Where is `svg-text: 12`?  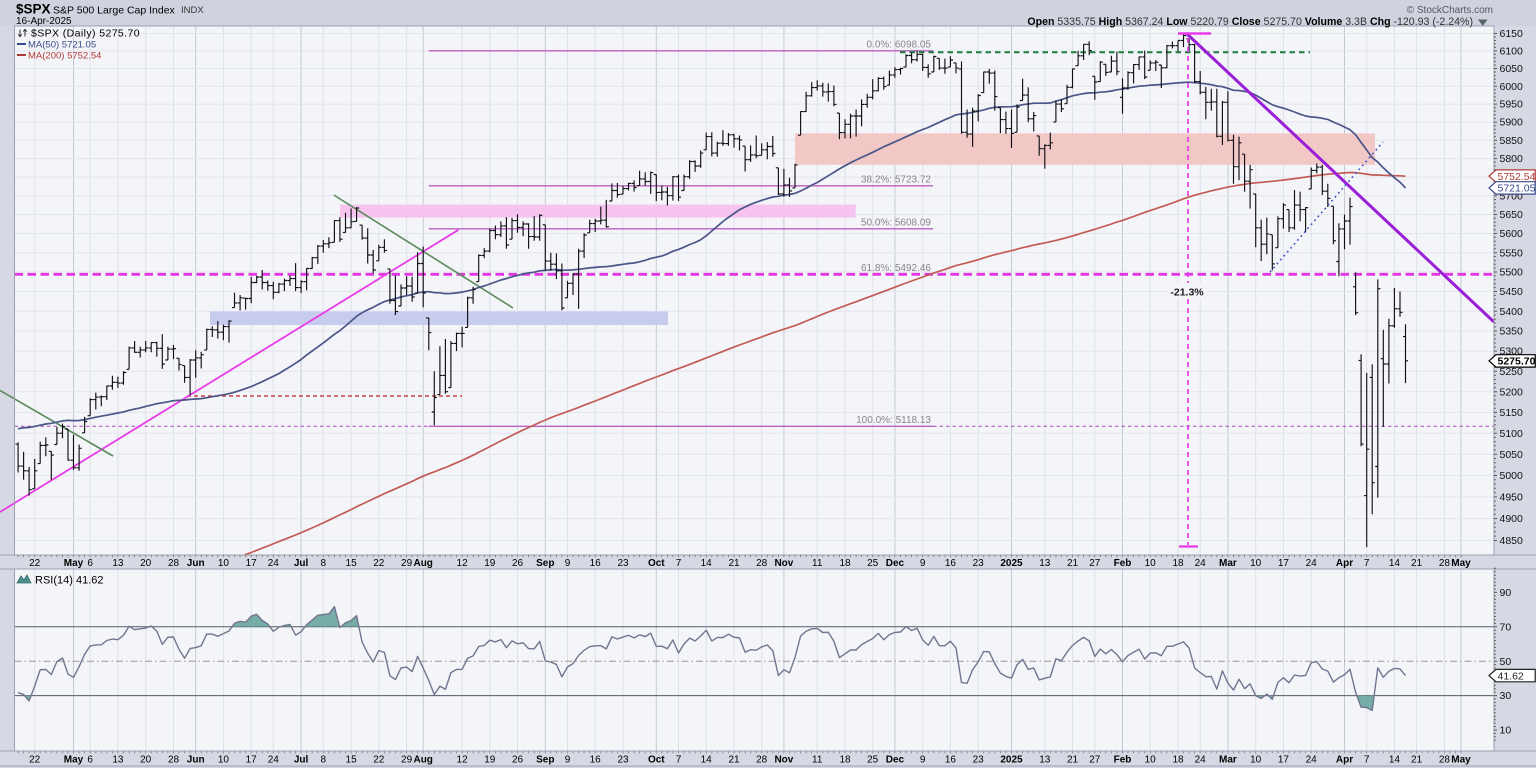 svg-text: 12 is located at coordinates (463, 563).